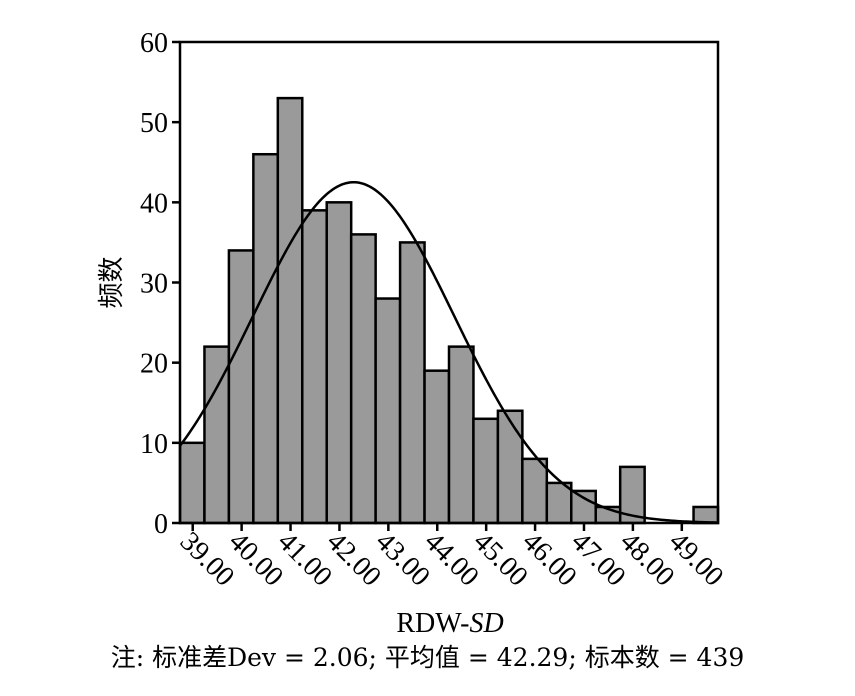  What do you see at coordinates (154, 123) in the screenshot?
I see `y-tick-label: 50` at bounding box center [154, 123].